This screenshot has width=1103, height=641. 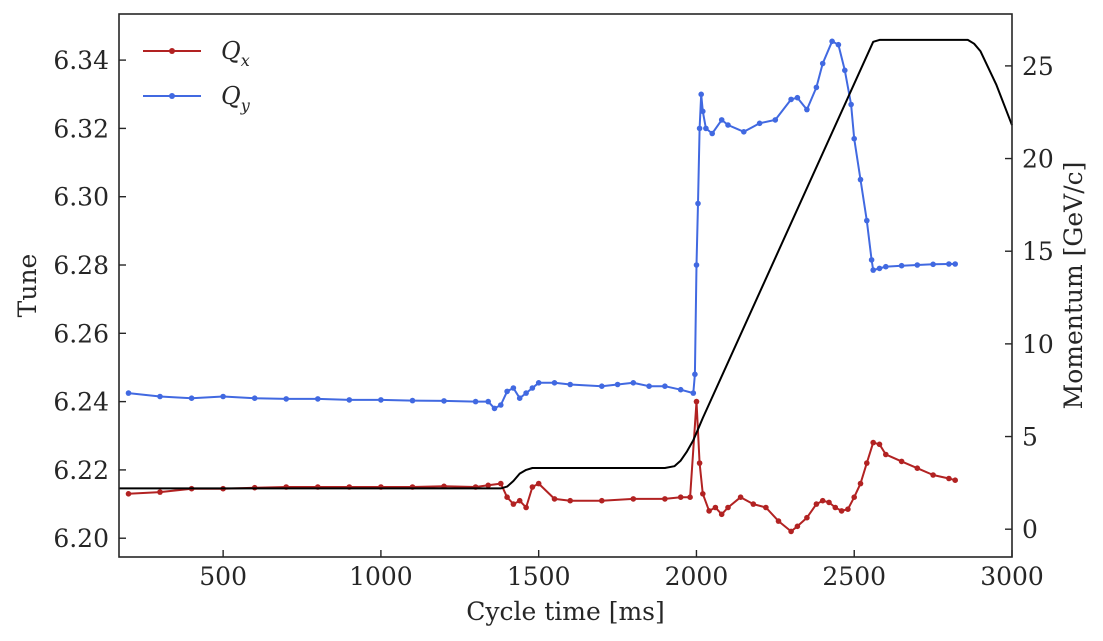 What do you see at coordinates (81, 128) in the screenshot?
I see `y-tick-label: 6.32` at bounding box center [81, 128].